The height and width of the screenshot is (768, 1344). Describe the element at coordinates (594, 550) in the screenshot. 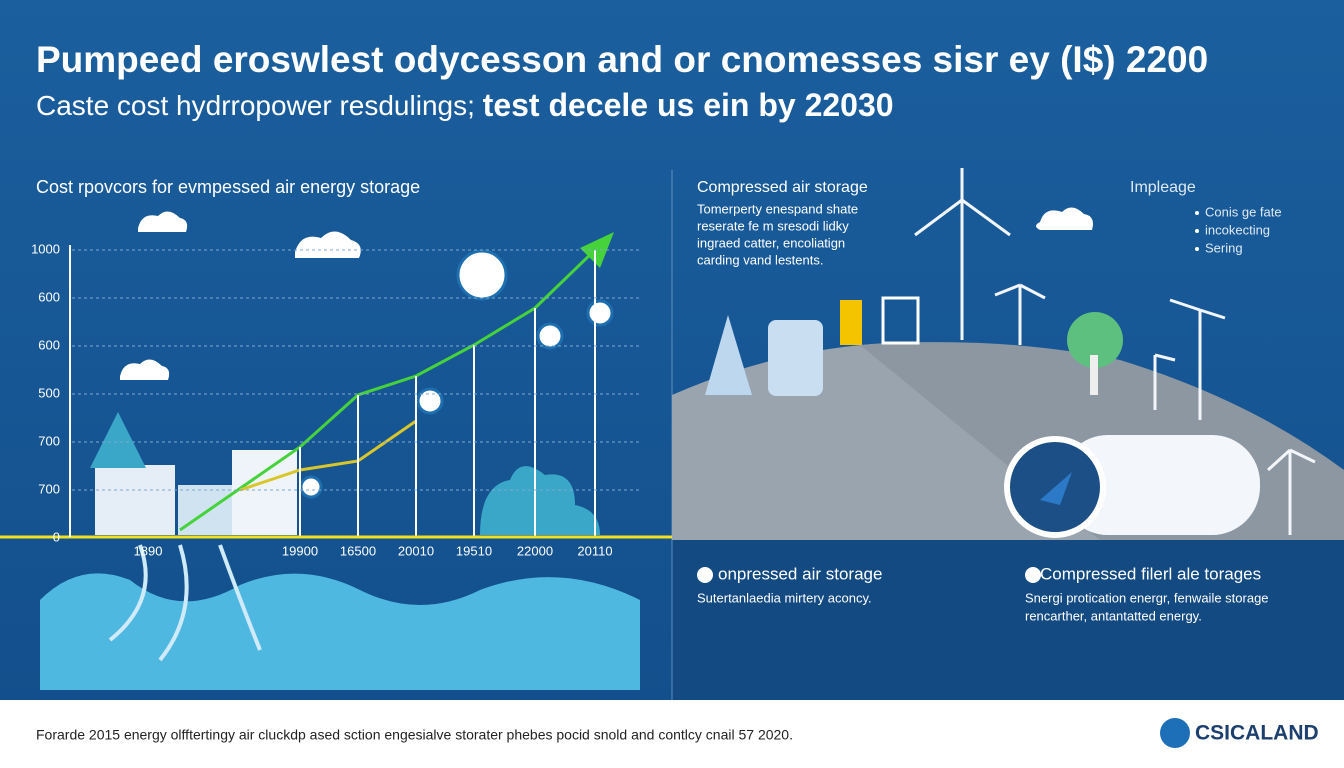

I see `x-label: 20110` at that location.